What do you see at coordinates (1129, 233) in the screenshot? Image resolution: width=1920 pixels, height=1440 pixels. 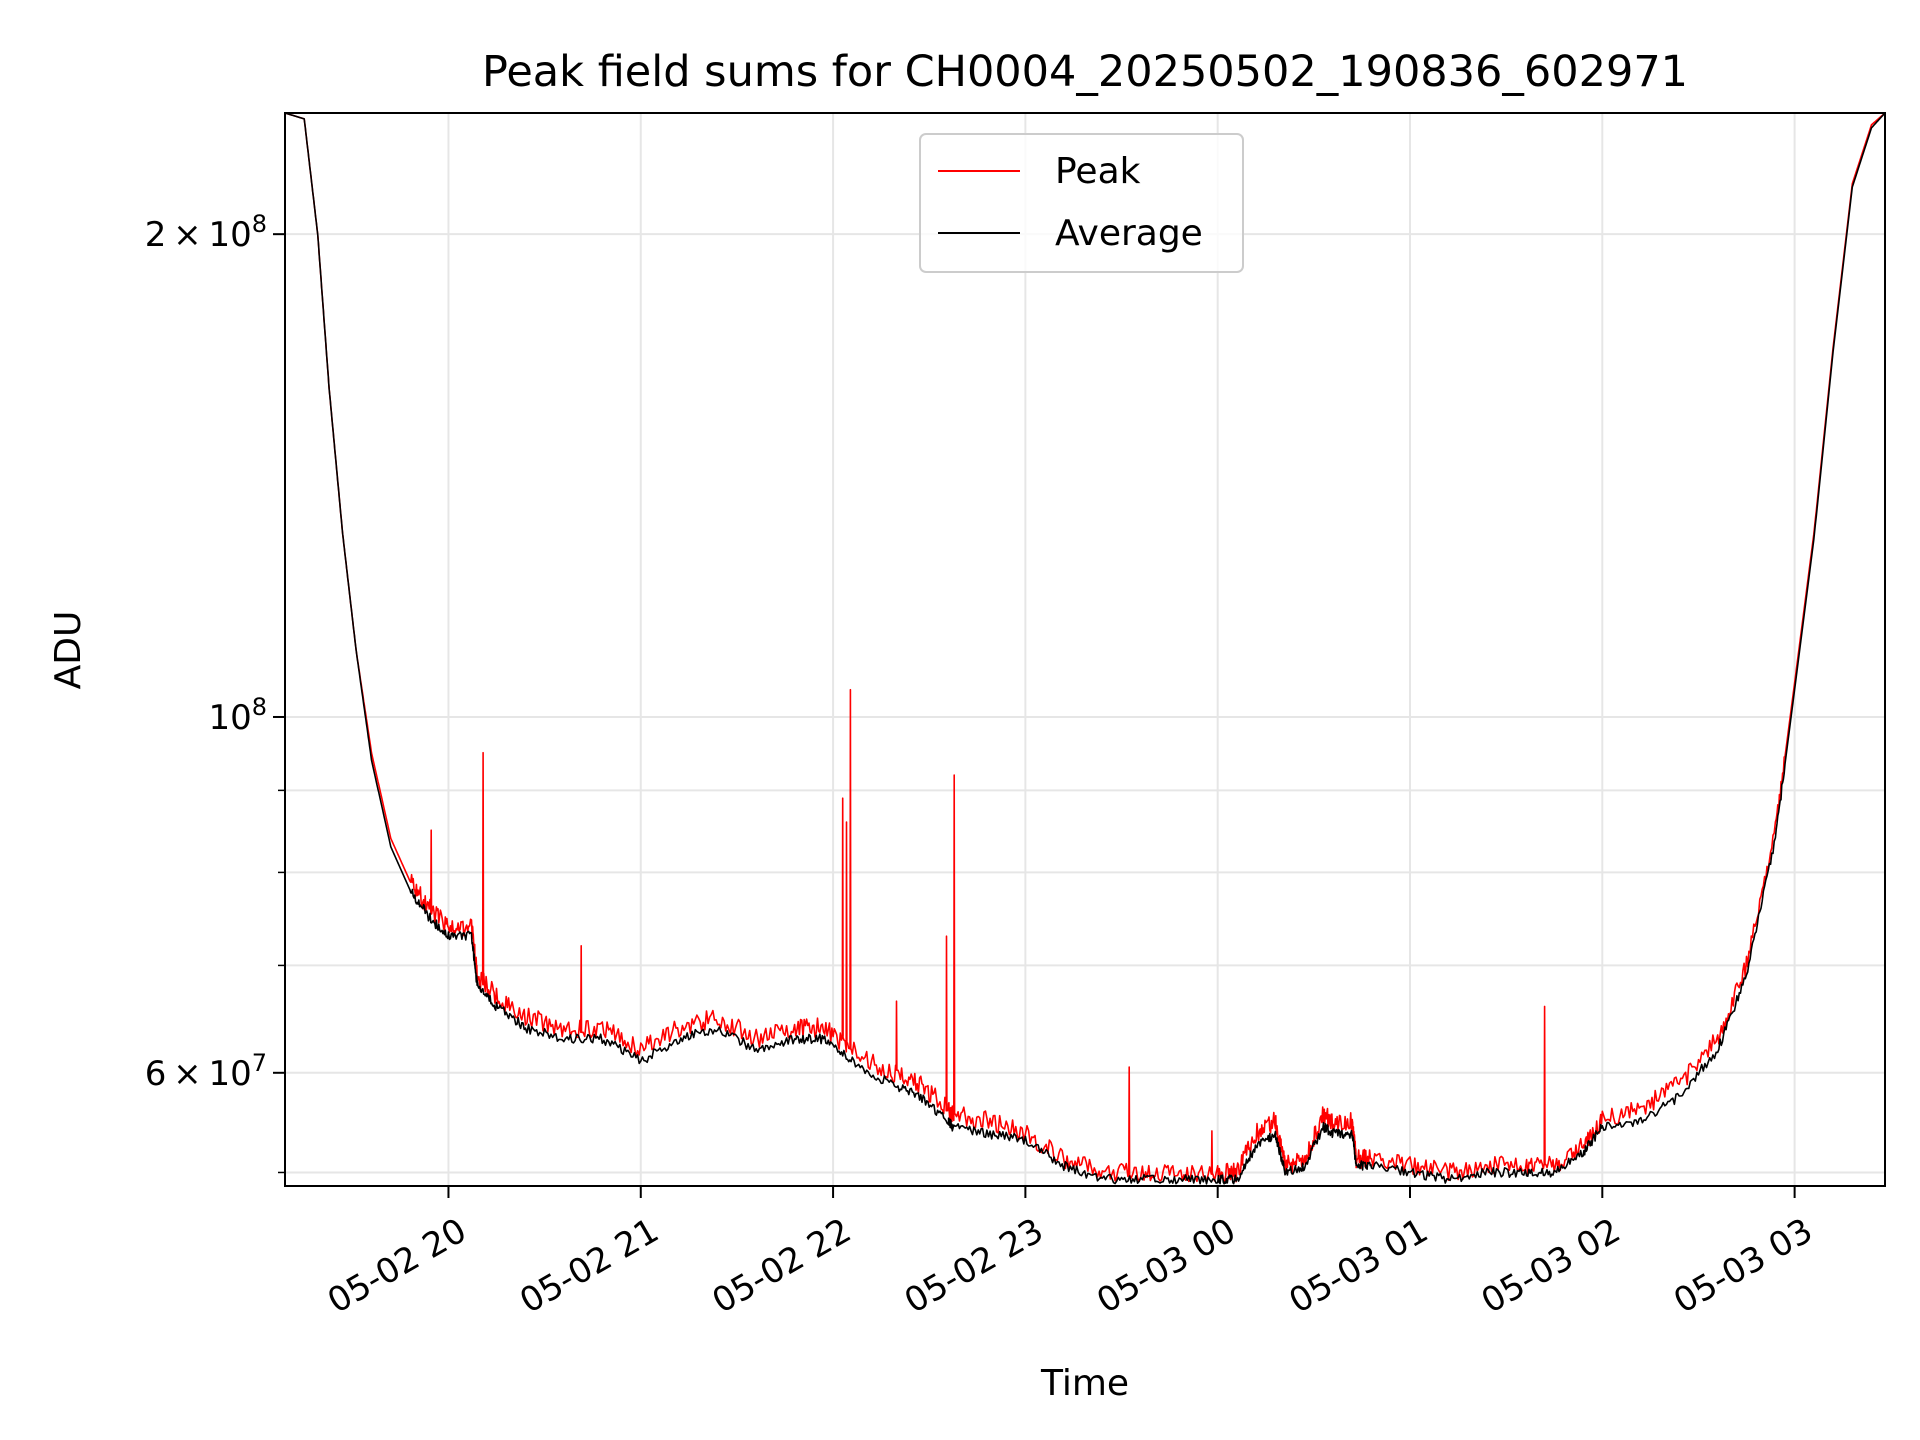 I see `legend-average-label: Average` at bounding box center [1129, 233].